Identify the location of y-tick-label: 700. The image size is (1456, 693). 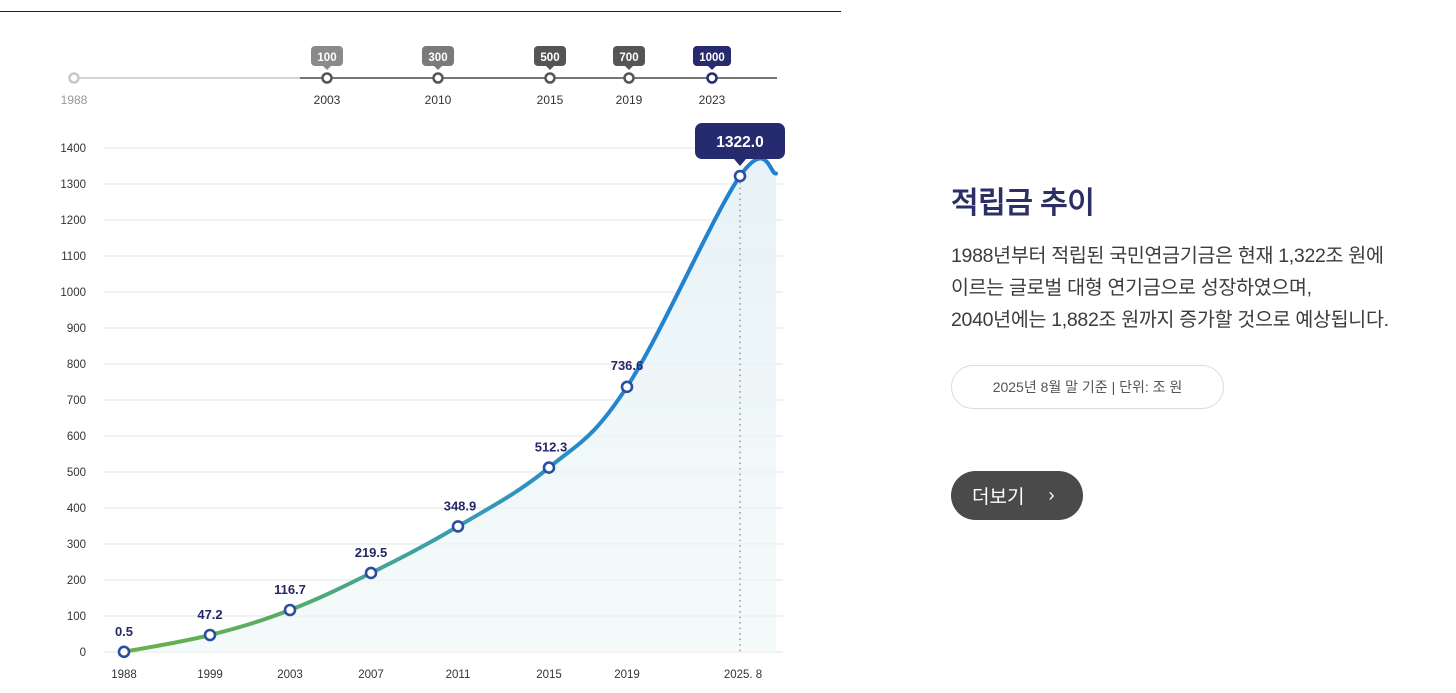
(76, 401).